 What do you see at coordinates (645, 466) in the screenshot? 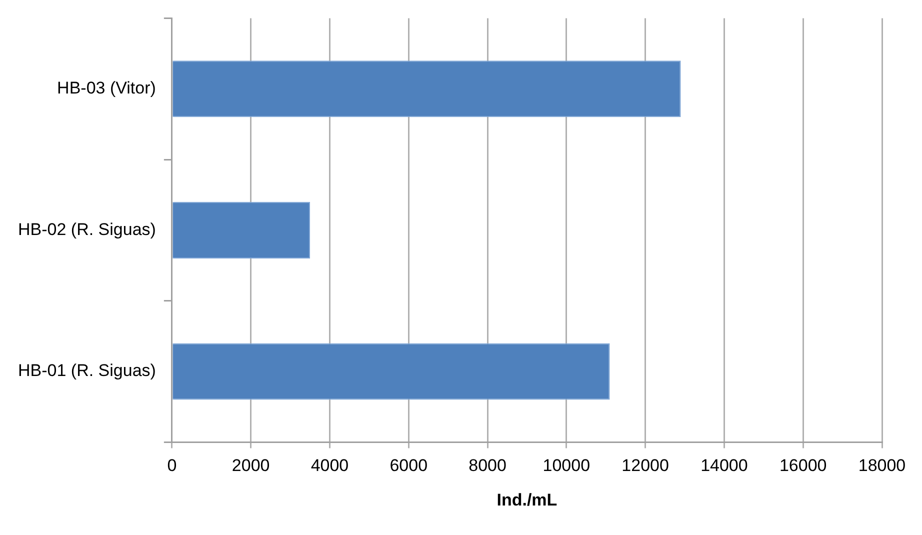
I see `x-tick-label: 12000` at bounding box center [645, 466].